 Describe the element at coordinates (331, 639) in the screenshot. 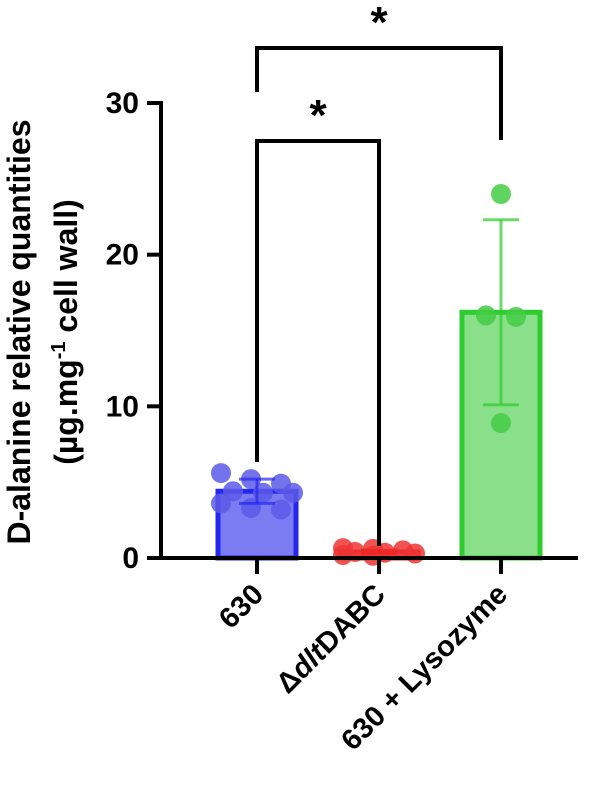

I see `x-tick-label: ΔdltDABC` at that location.